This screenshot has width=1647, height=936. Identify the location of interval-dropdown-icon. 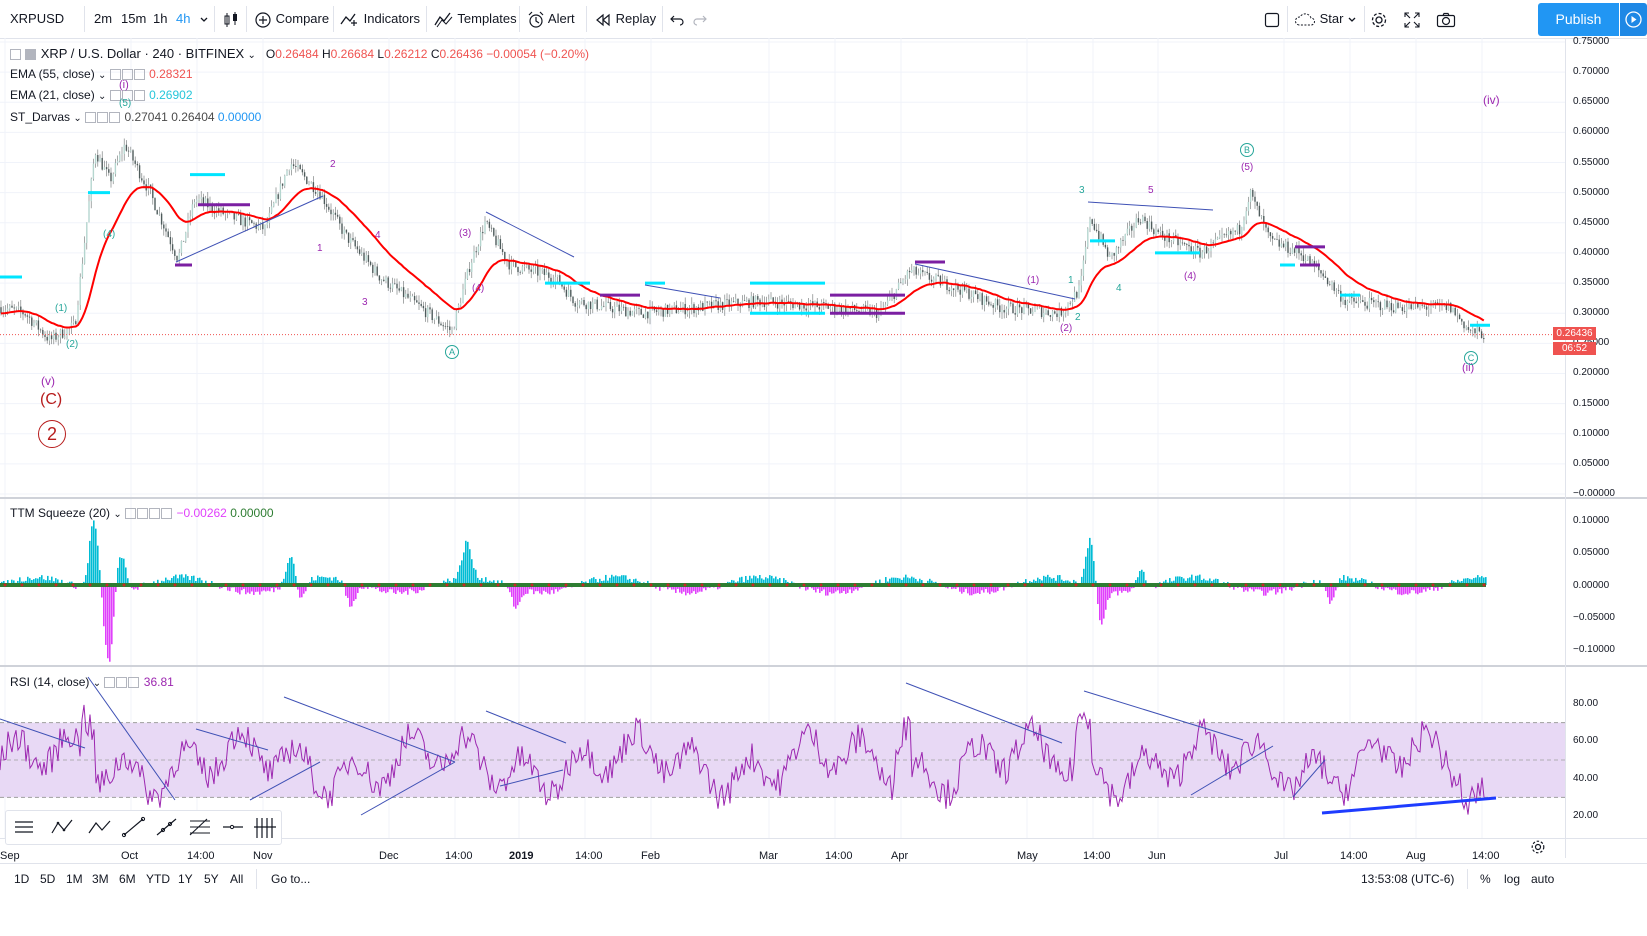
(204, 19).